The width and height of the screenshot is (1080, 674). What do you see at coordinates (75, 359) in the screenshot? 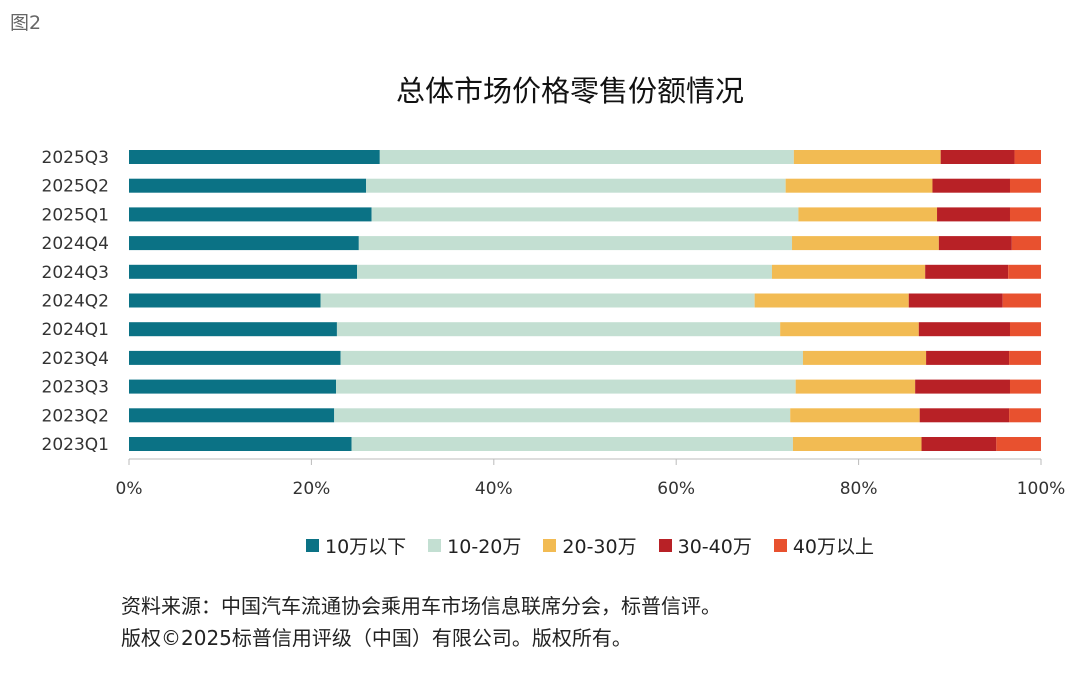
I see `category-label: 2023Q4` at bounding box center [75, 359].